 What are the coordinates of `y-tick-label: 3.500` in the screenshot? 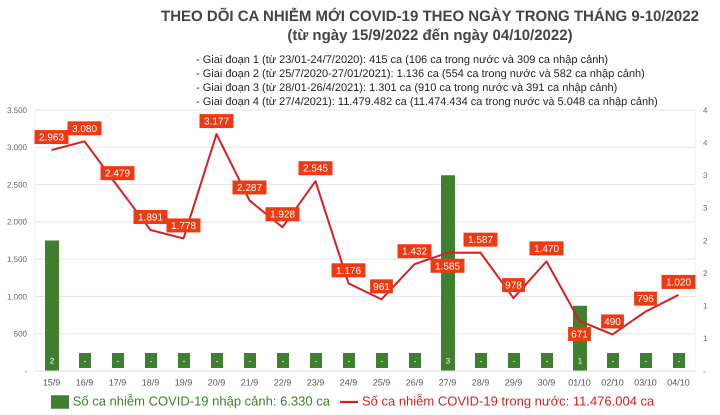 It's located at (17, 110).